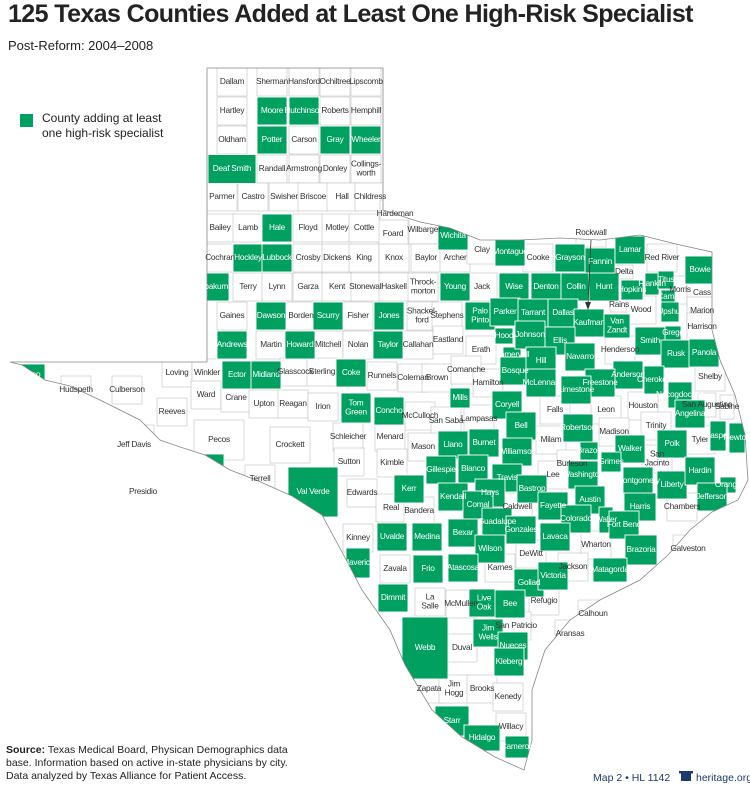 Image resolution: width=750 pixels, height=790 pixels. Describe the element at coordinates (453, 444) in the screenshot. I see `county-label: Llano` at that location.